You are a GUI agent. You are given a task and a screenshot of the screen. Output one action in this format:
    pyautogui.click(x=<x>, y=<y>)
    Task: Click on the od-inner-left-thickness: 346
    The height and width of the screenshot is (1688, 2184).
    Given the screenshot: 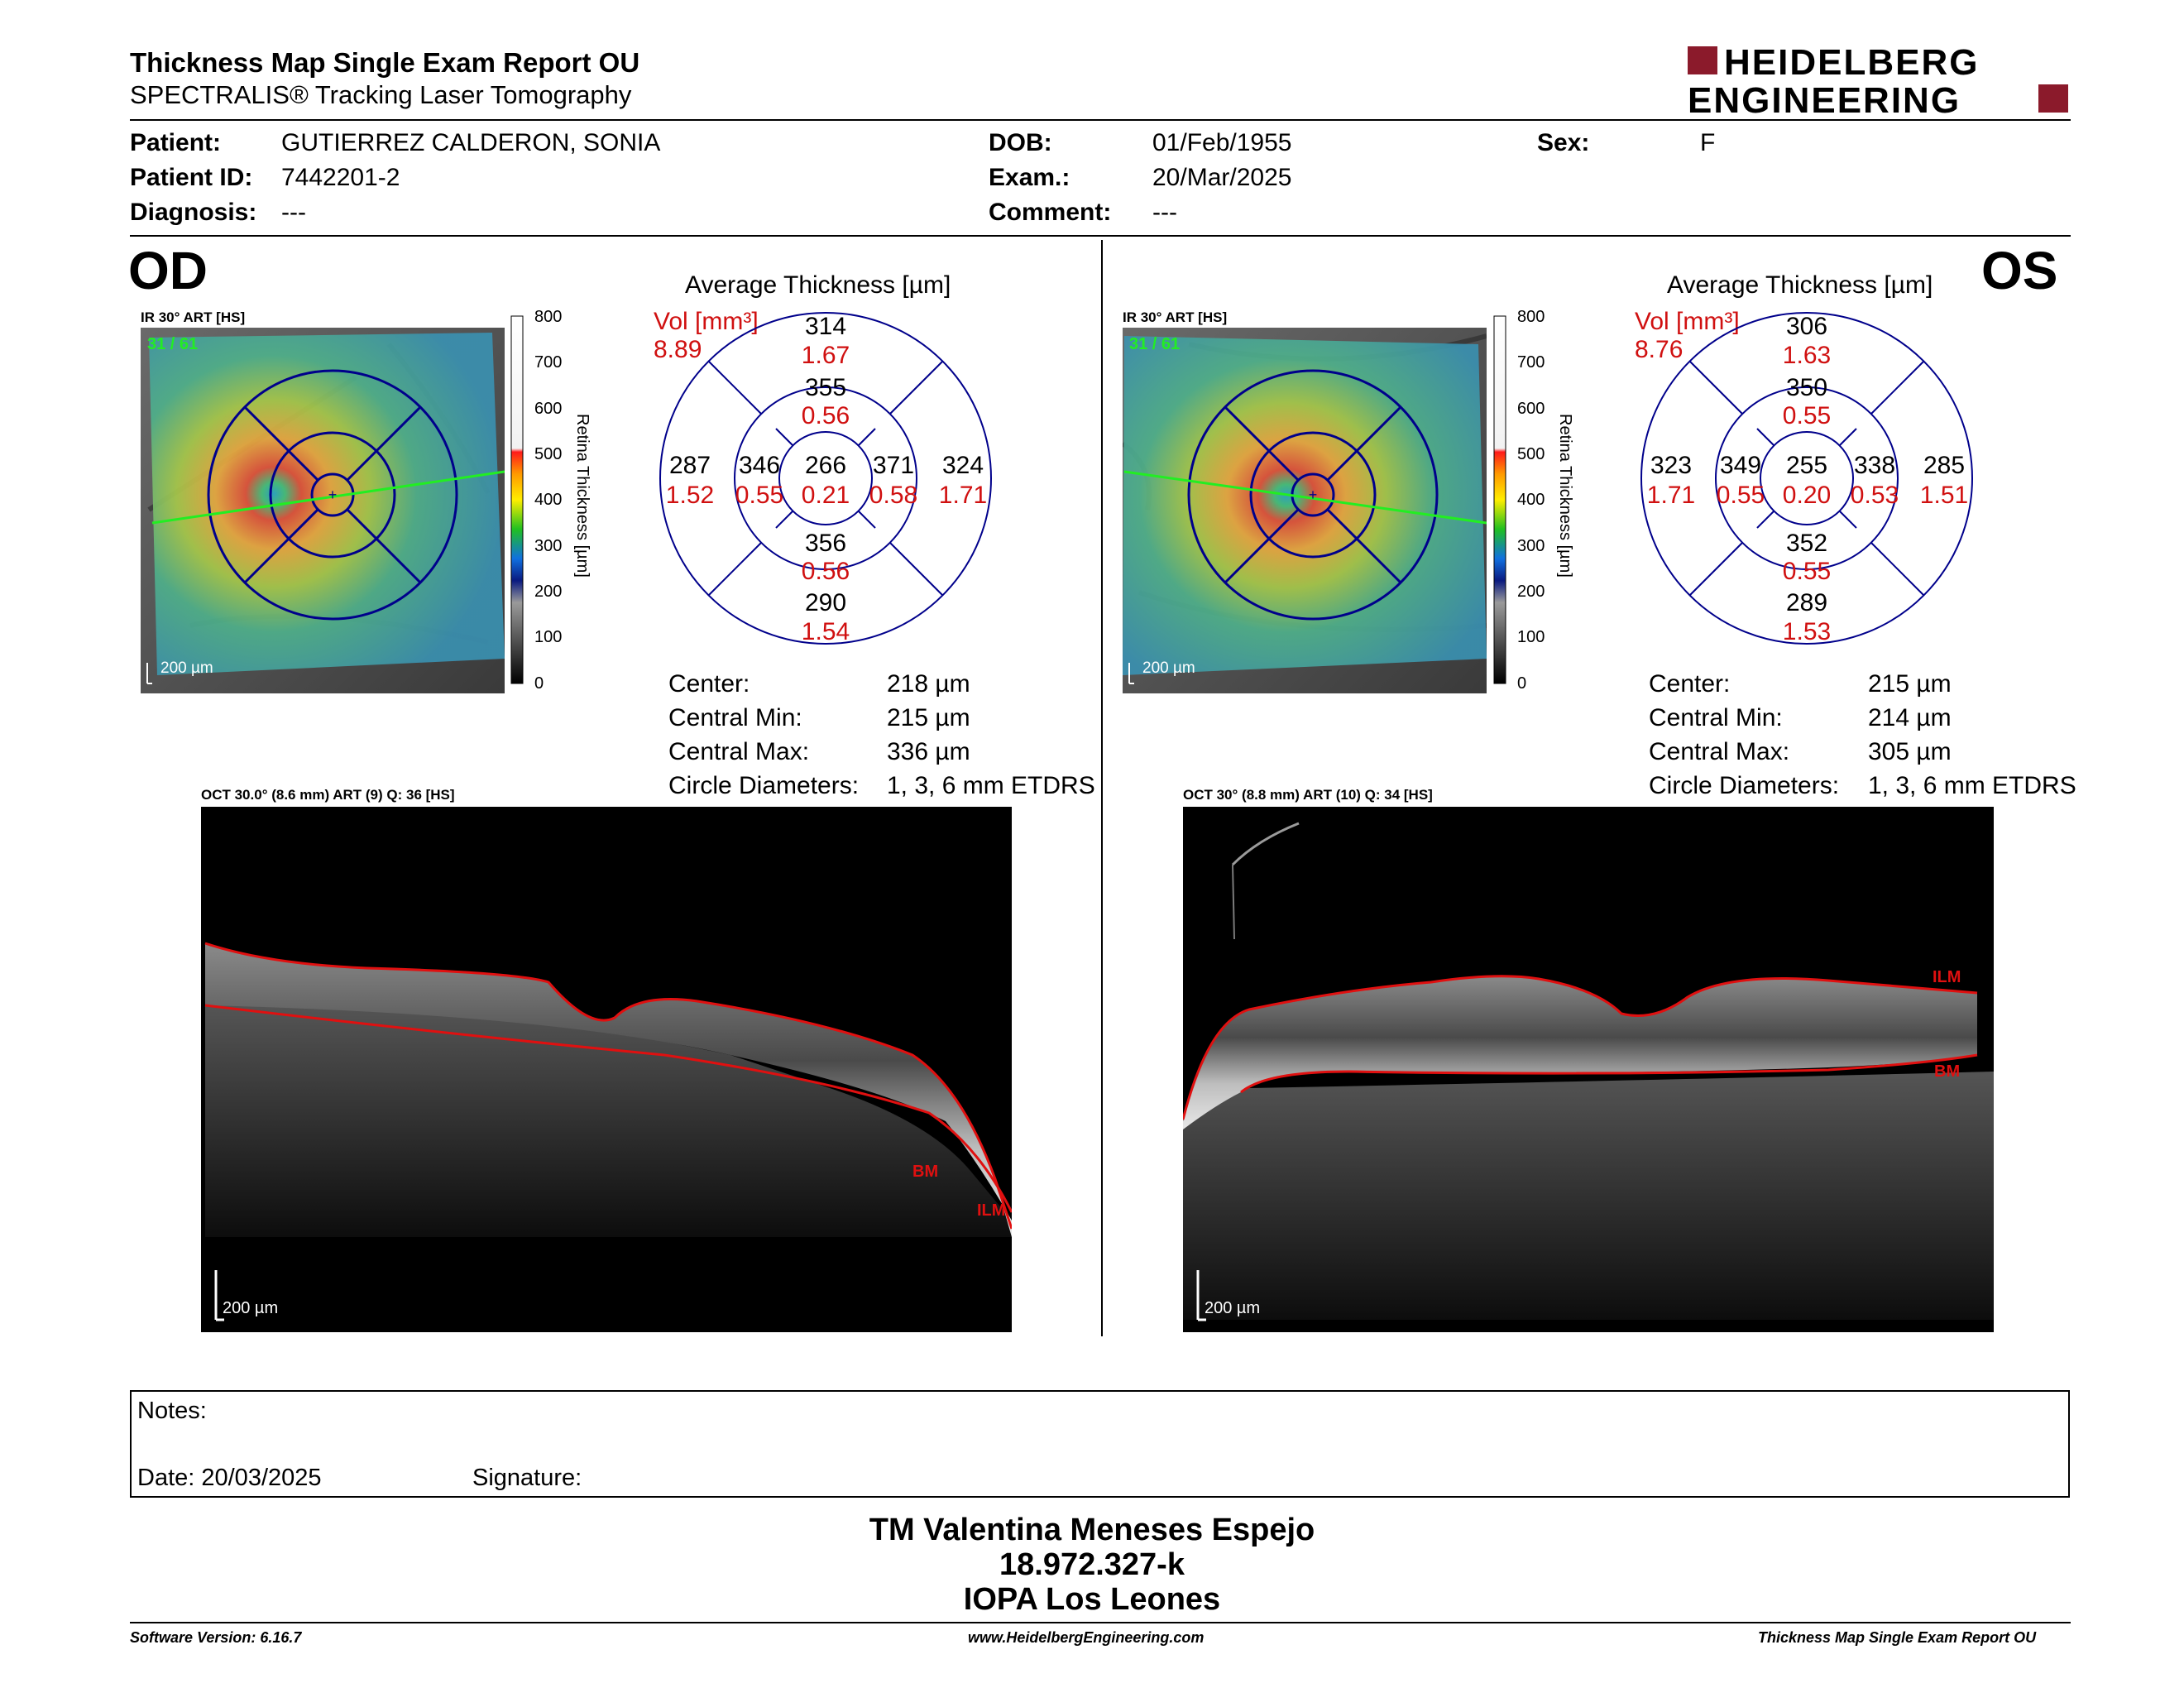 What is the action you would take?
    pyautogui.click(x=759, y=465)
    